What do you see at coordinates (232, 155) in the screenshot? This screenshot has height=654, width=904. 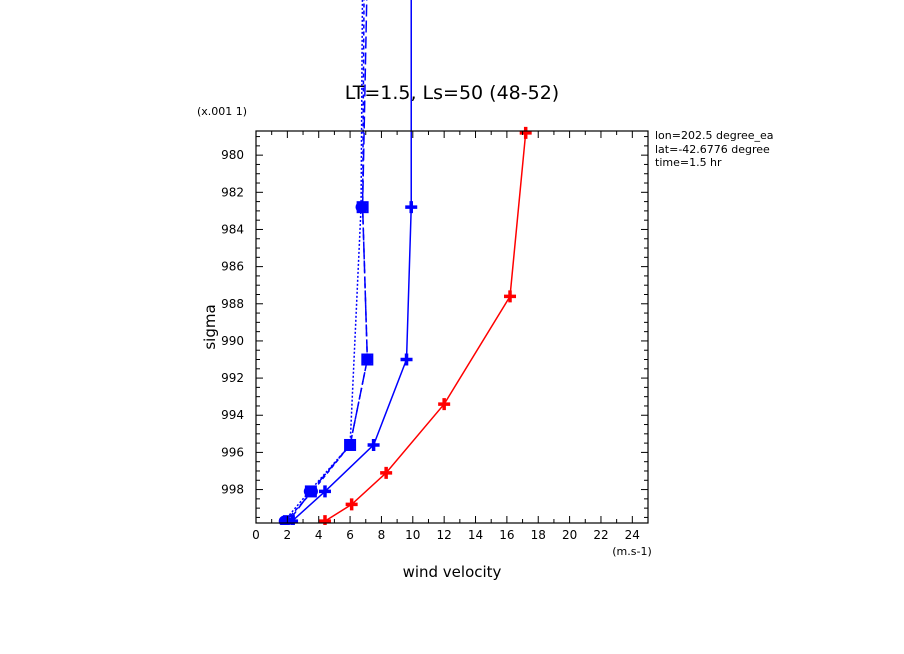 I see `y-tick-label: 980` at bounding box center [232, 155].